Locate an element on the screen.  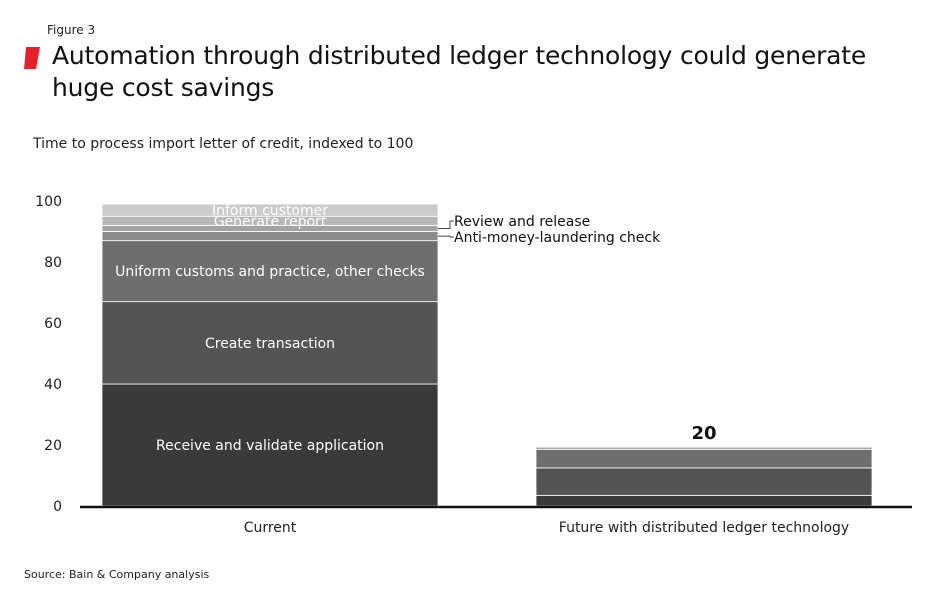
segment-label: Receive and validate application is located at coordinates (270, 446).